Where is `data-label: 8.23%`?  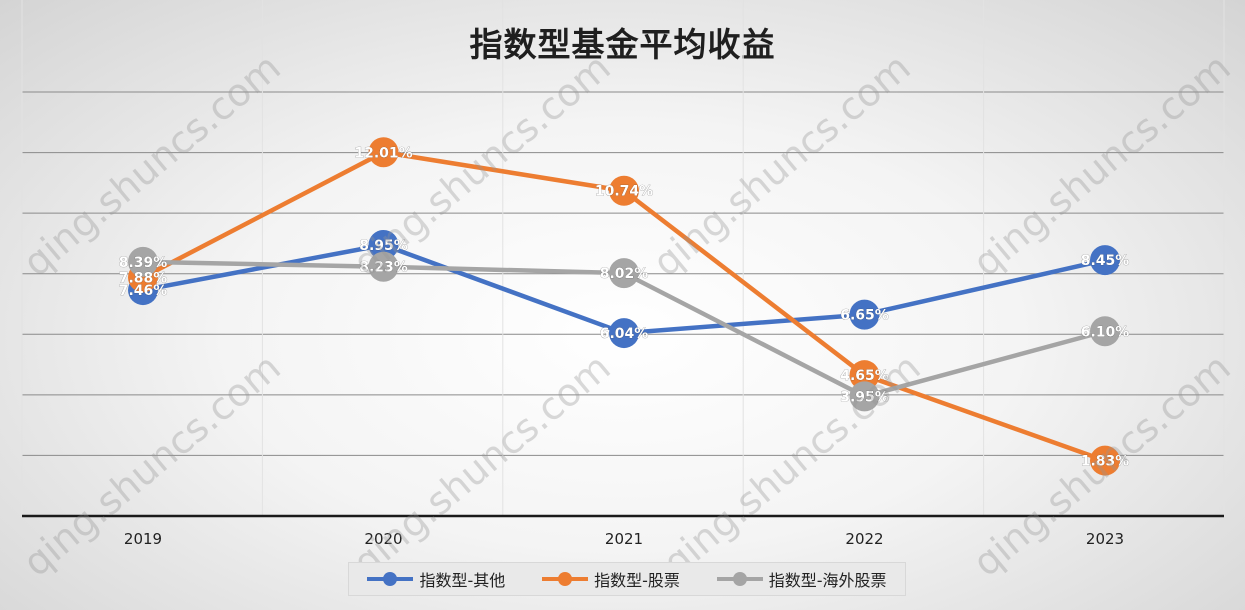 data-label: 8.23% is located at coordinates (383, 268).